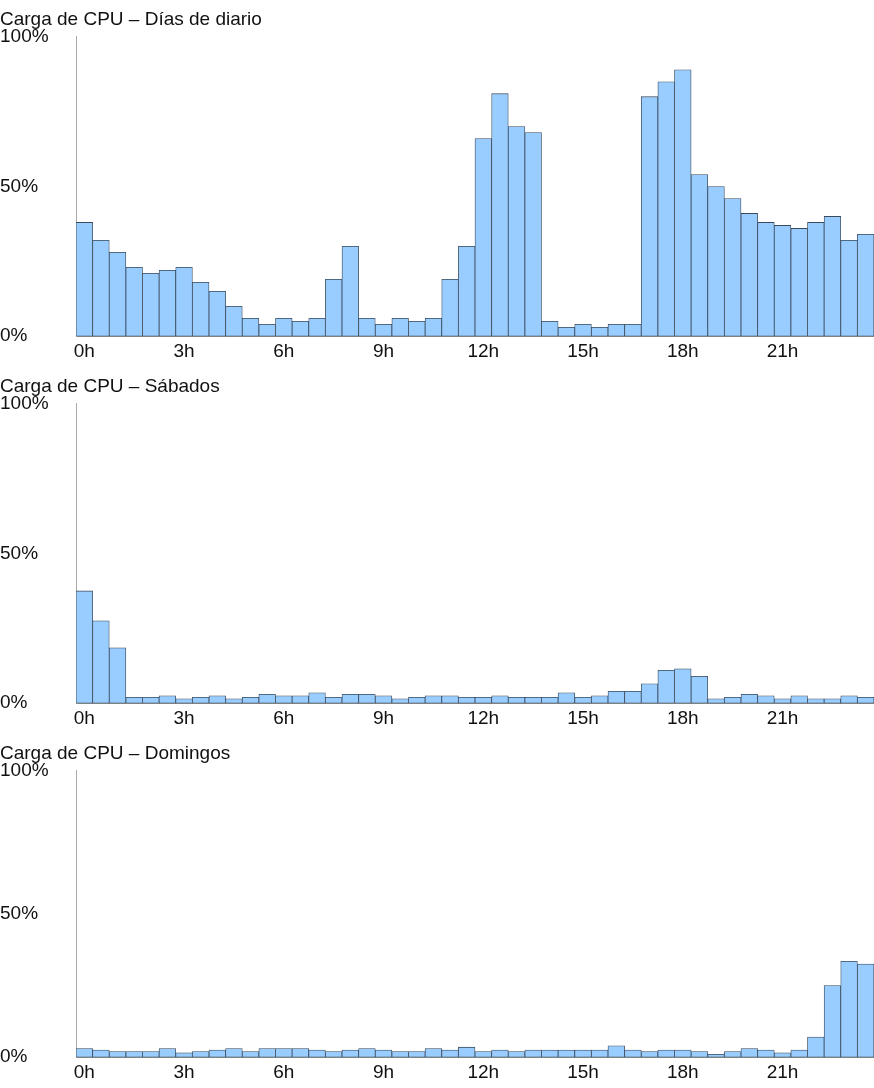 The image size is (874, 1088). What do you see at coordinates (115, 752) in the screenshot?
I see `chart-title: Carga de CPU – Domingos` at bounding box center [115, 752].